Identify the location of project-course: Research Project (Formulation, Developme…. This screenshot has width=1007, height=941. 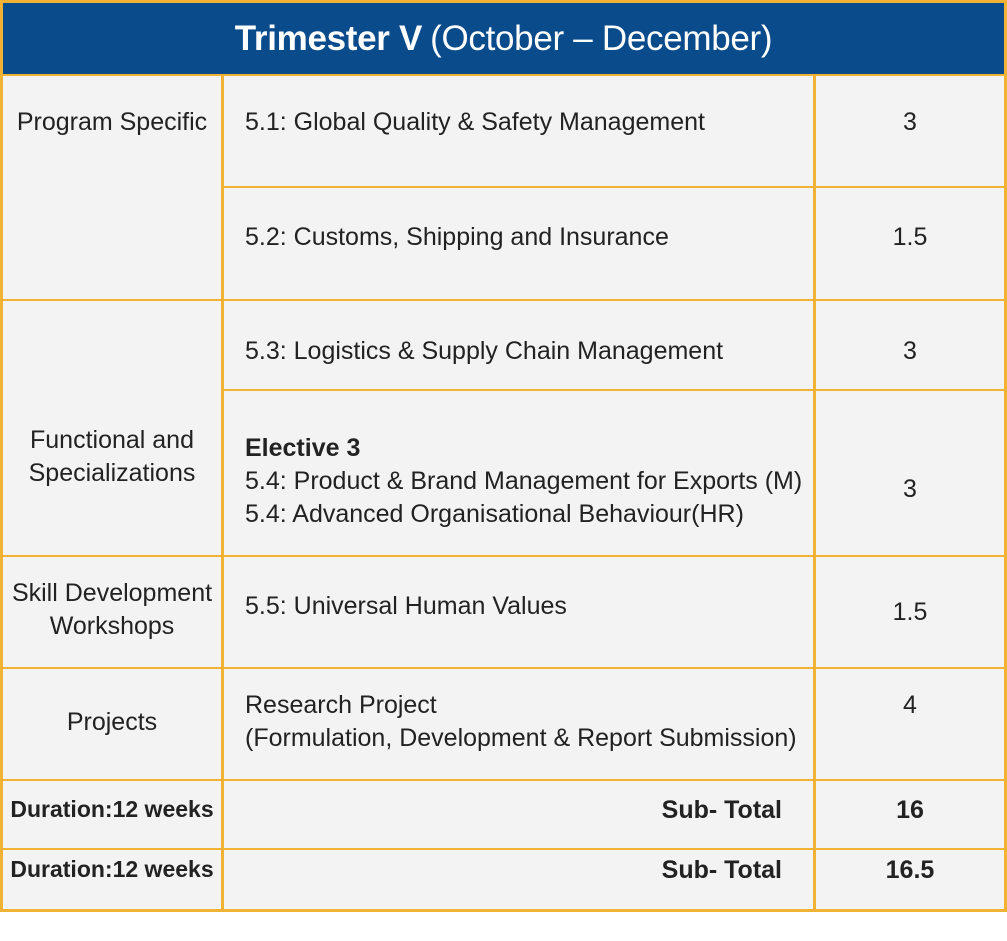
(521, 721).